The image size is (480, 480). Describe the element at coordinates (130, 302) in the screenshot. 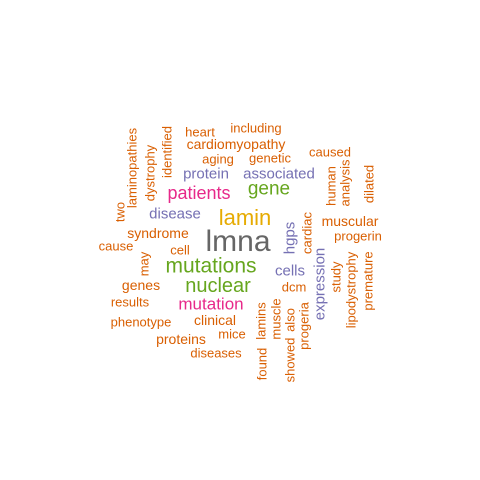

I see `word-results: results` at that location.